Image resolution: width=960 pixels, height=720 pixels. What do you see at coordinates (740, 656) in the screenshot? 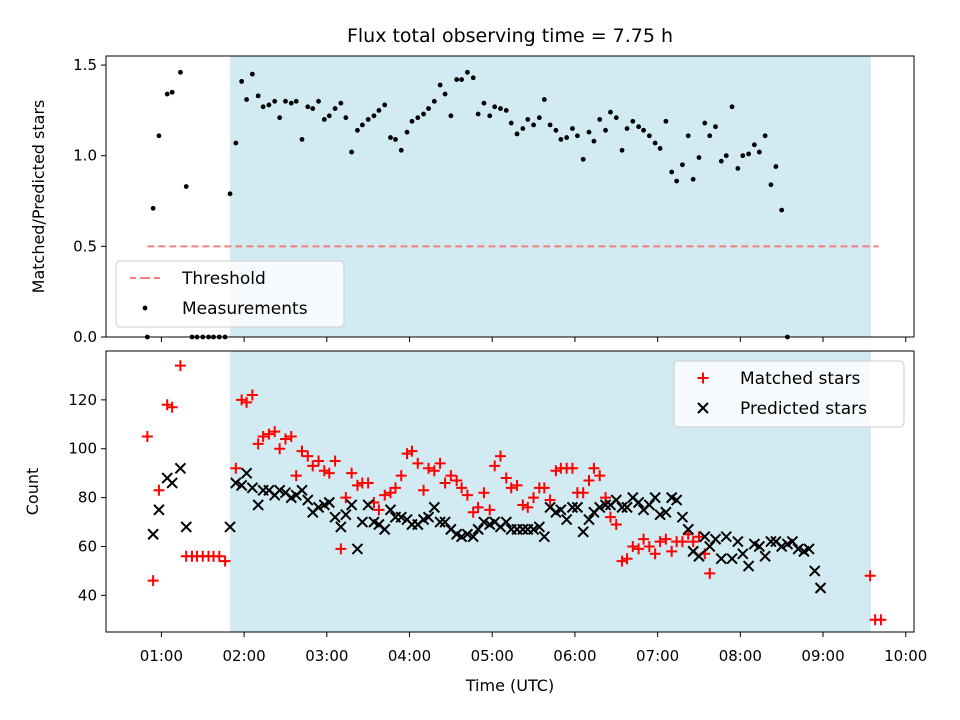
I see `x-tick-label: 08:00` at bounding box center [740, 656].